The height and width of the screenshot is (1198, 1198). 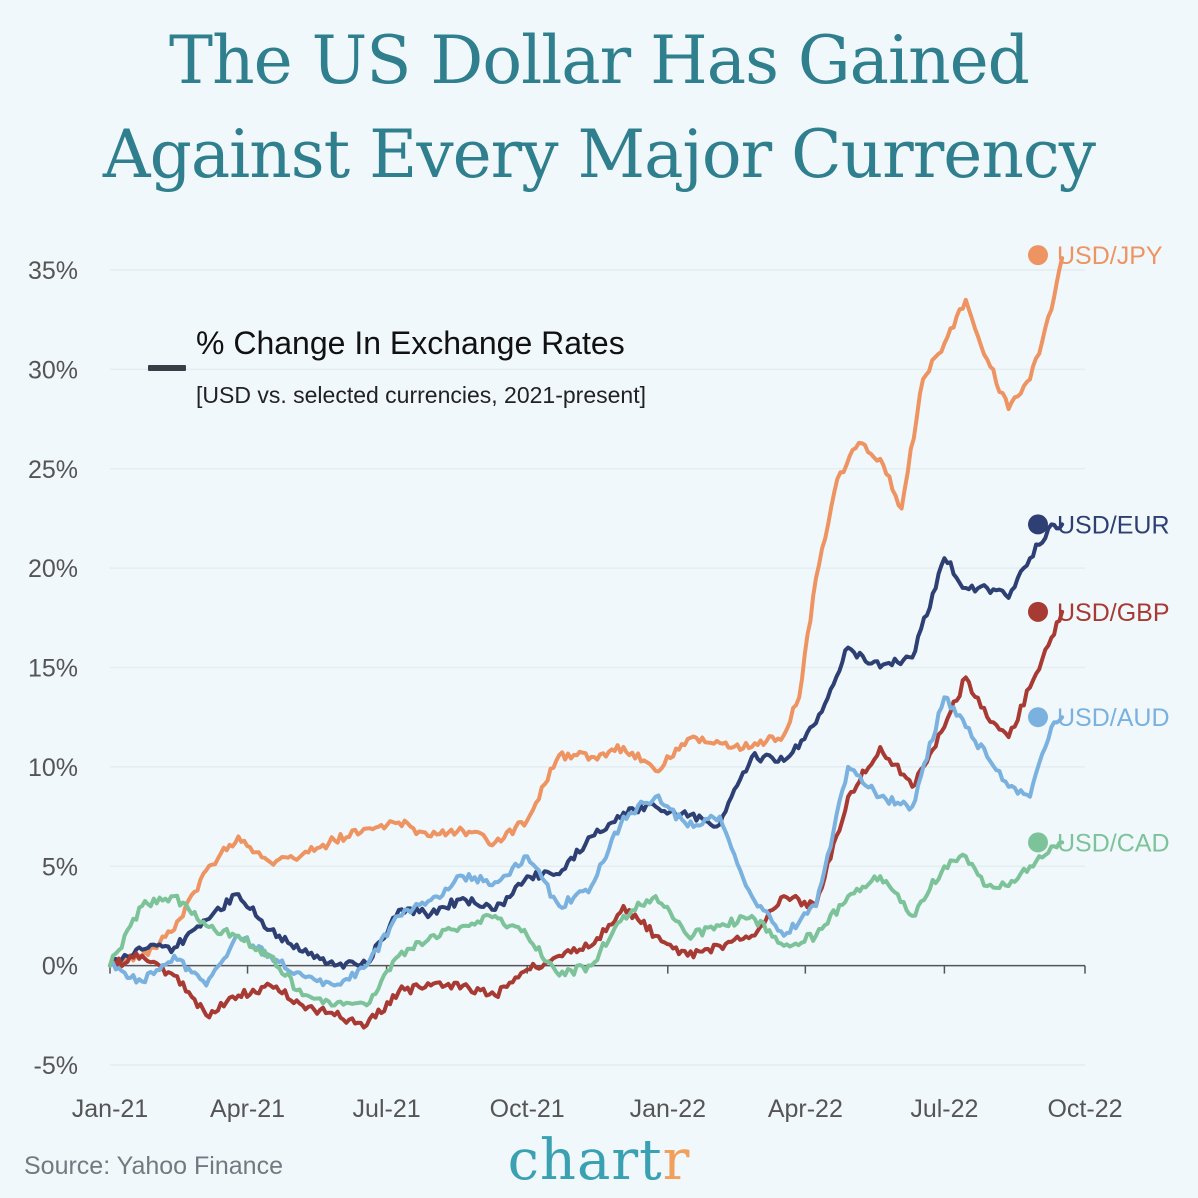 What do you see at coordinates (60, 867) in the screenshot?
I see `y-tick-label: 5%` at bounding box center [60, 867].